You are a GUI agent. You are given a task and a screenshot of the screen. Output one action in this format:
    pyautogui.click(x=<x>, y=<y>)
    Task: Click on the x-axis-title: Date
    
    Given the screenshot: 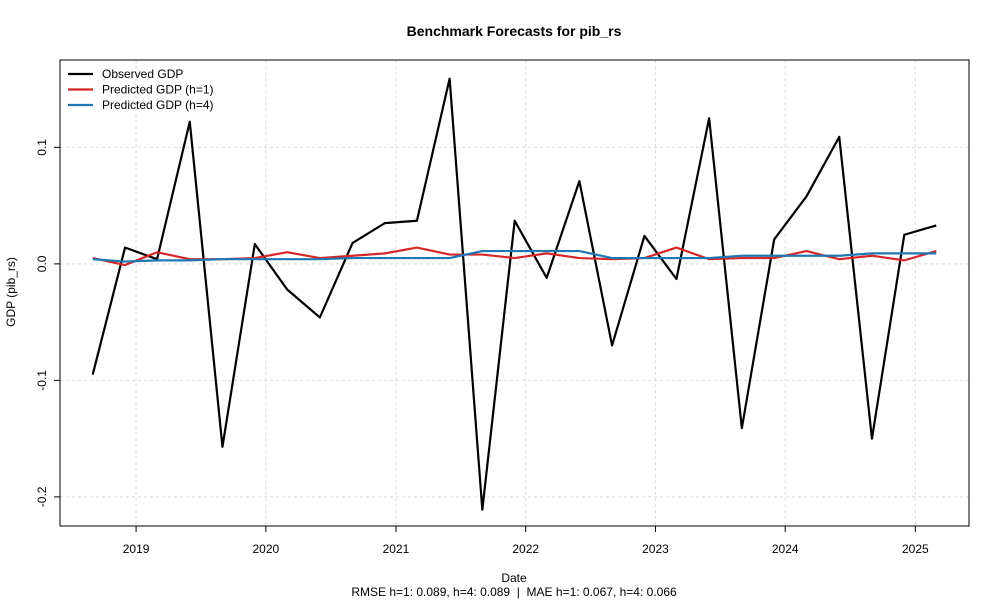 What is the action you would take?
    pyautogui.click(x=514, y=578)
    